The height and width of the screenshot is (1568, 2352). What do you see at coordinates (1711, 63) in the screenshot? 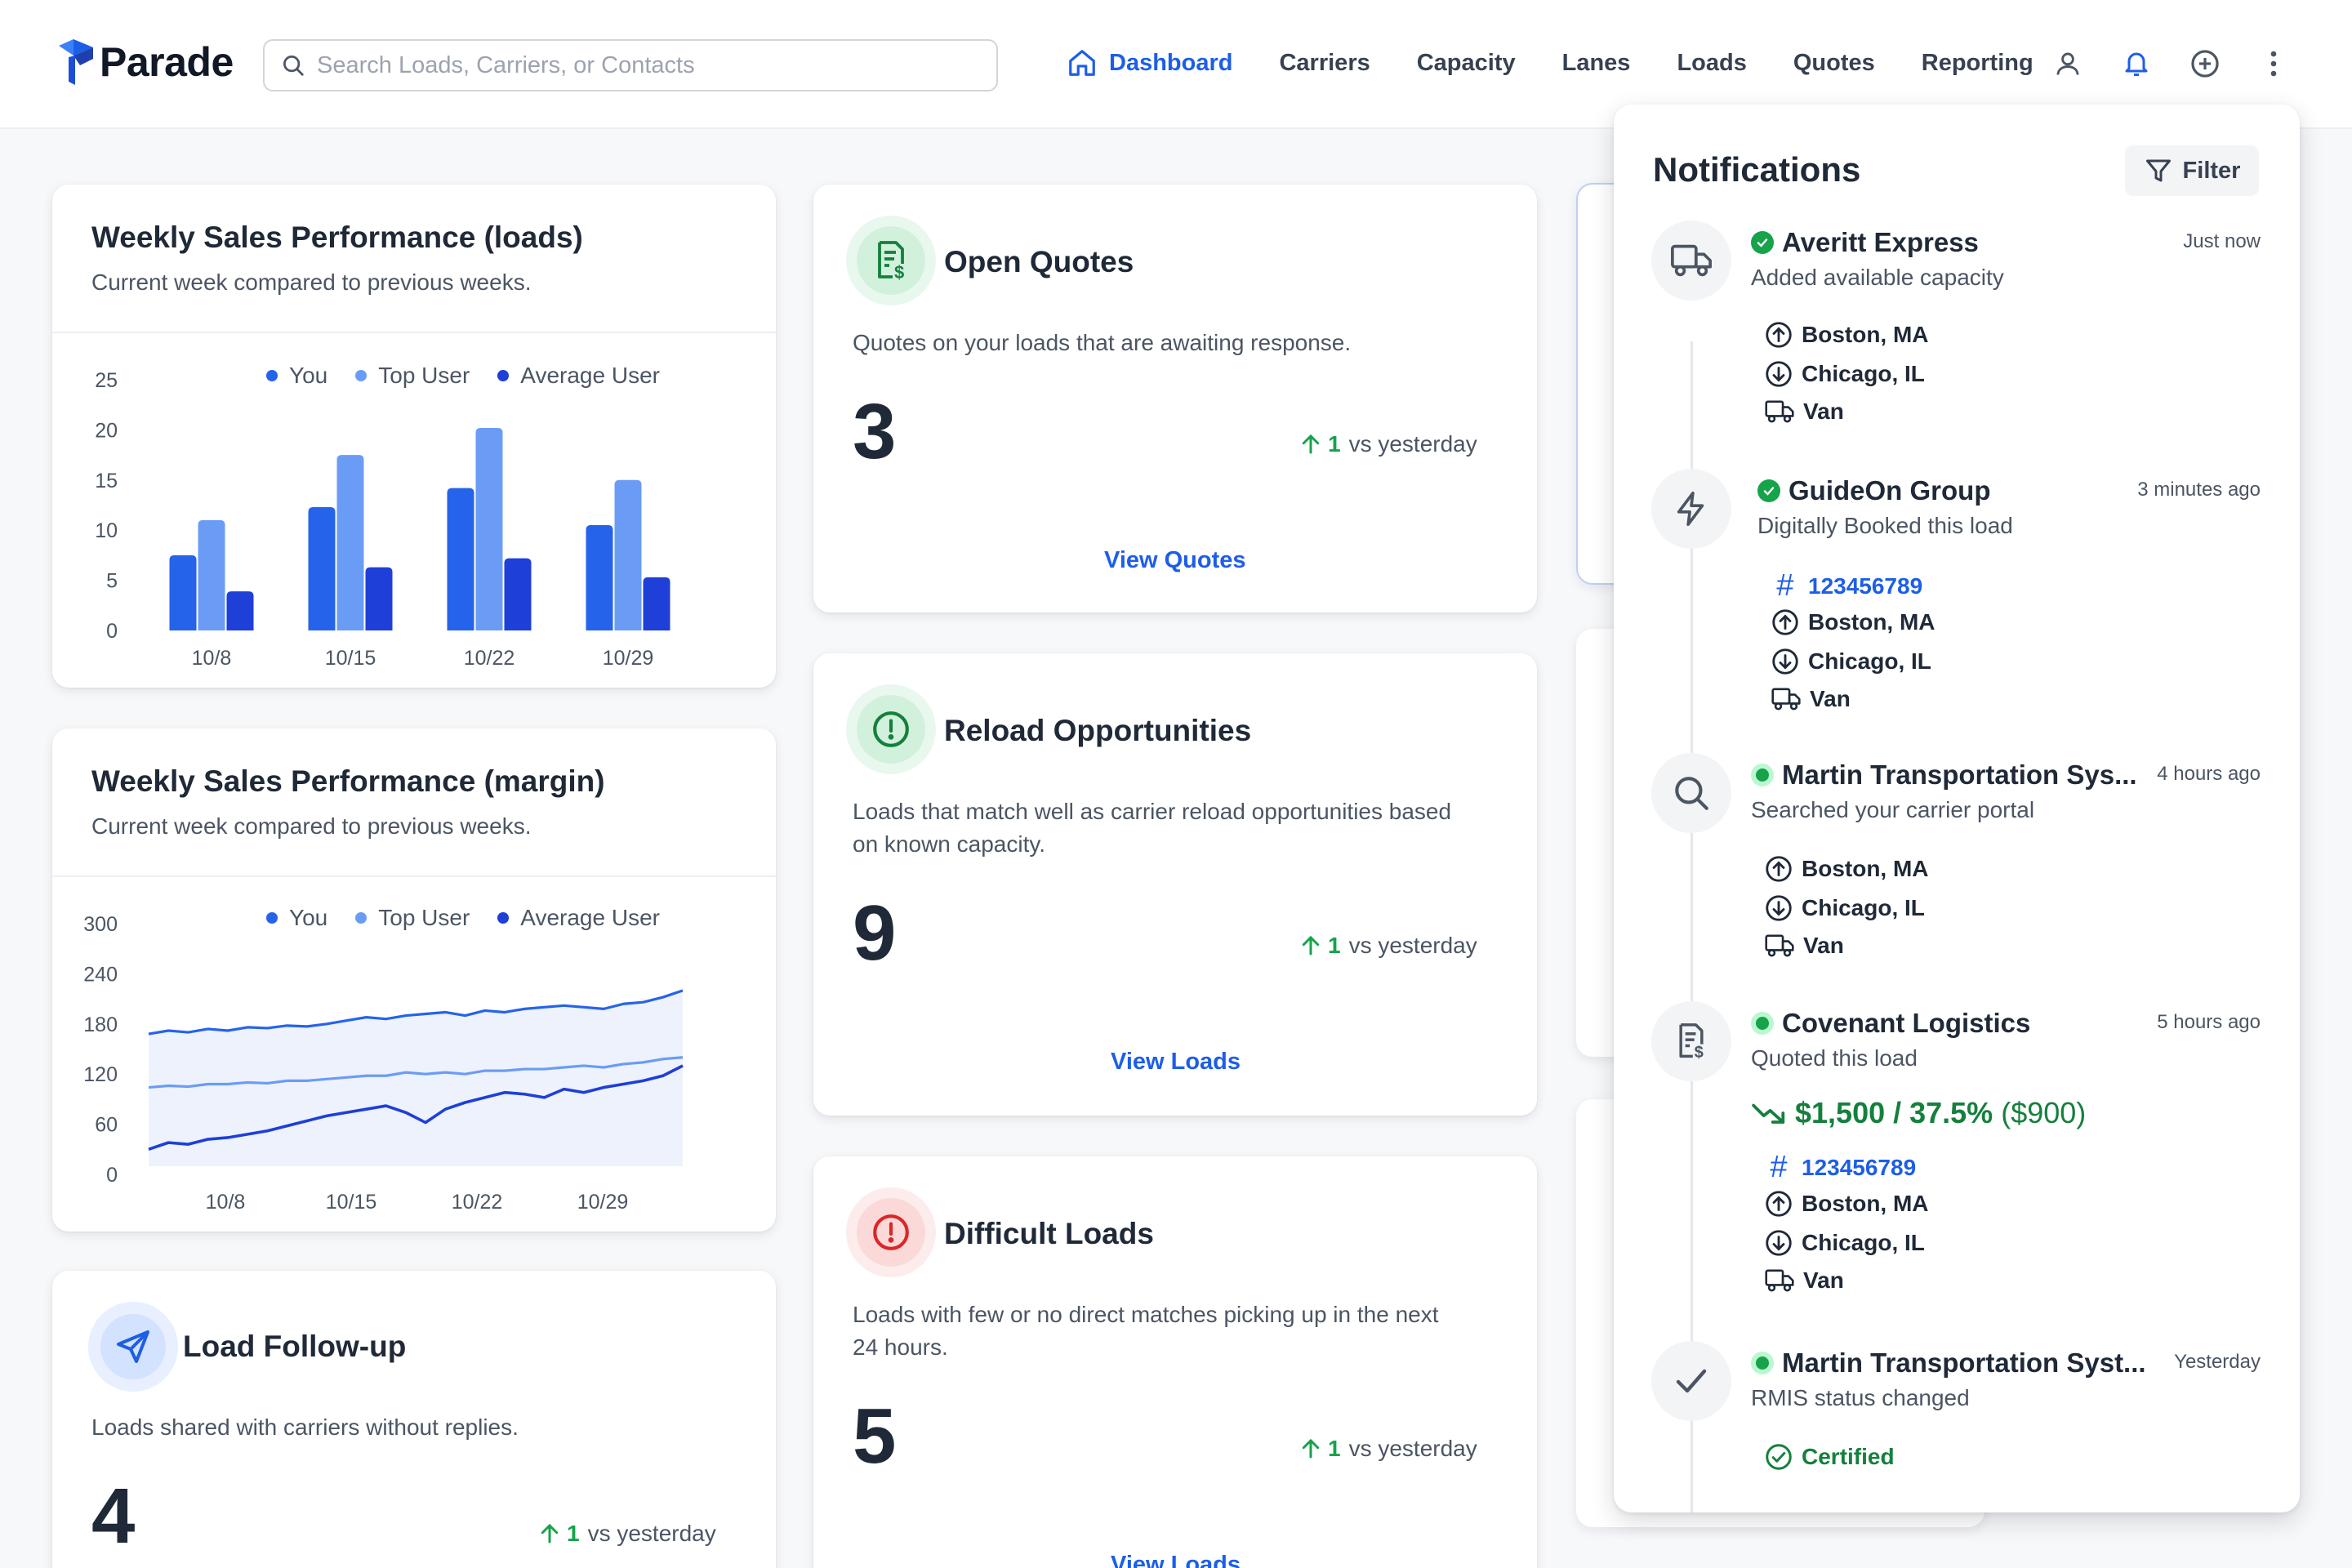
I see `nav-loads: Loads` at bounding box center [1711, 63].